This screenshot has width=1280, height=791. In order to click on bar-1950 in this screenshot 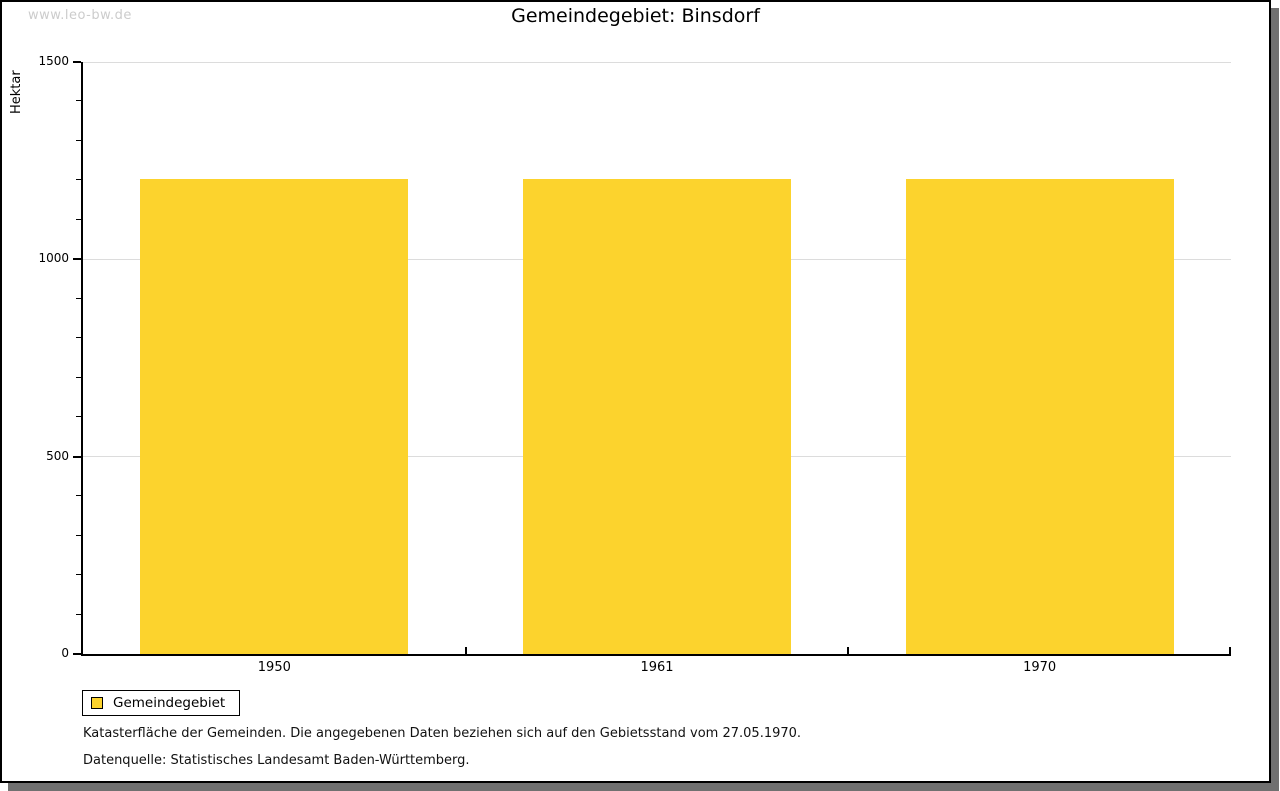, I will do `click(274, 416)`.